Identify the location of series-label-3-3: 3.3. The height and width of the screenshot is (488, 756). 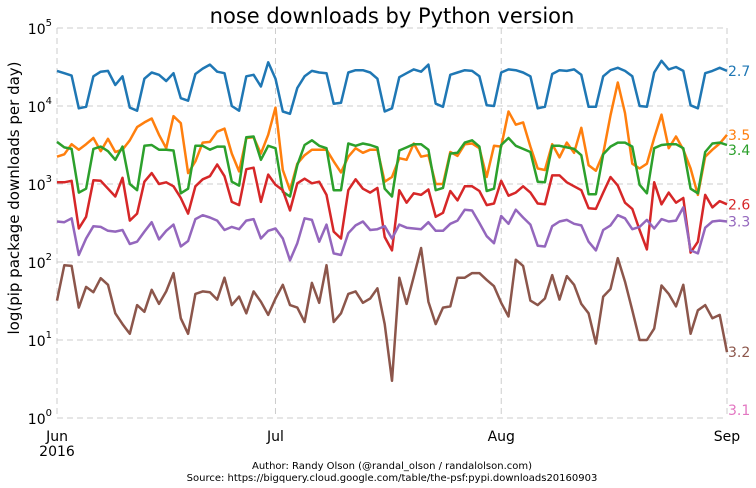
(739, 222).